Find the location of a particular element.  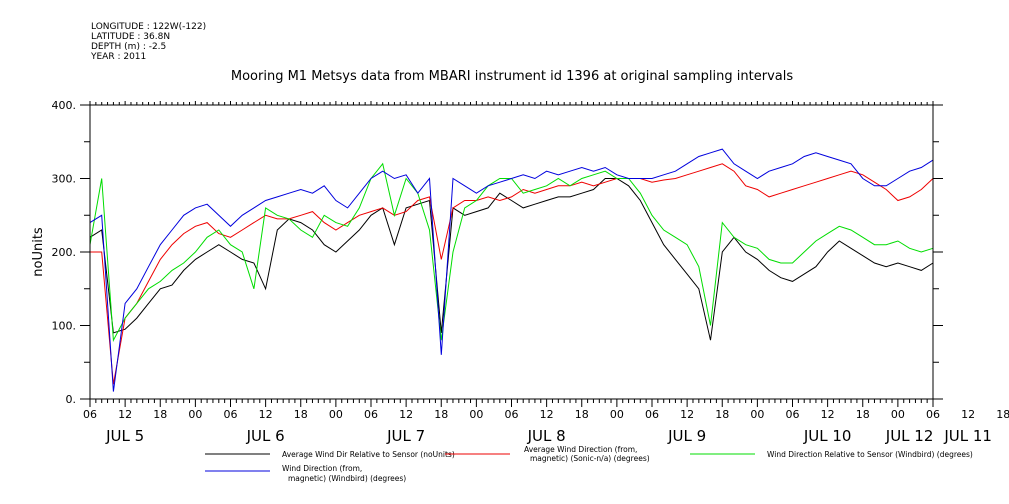

legend-label-blue-2: magnetic) (Windbird) (degrees) is located at coordinates (347, 478).